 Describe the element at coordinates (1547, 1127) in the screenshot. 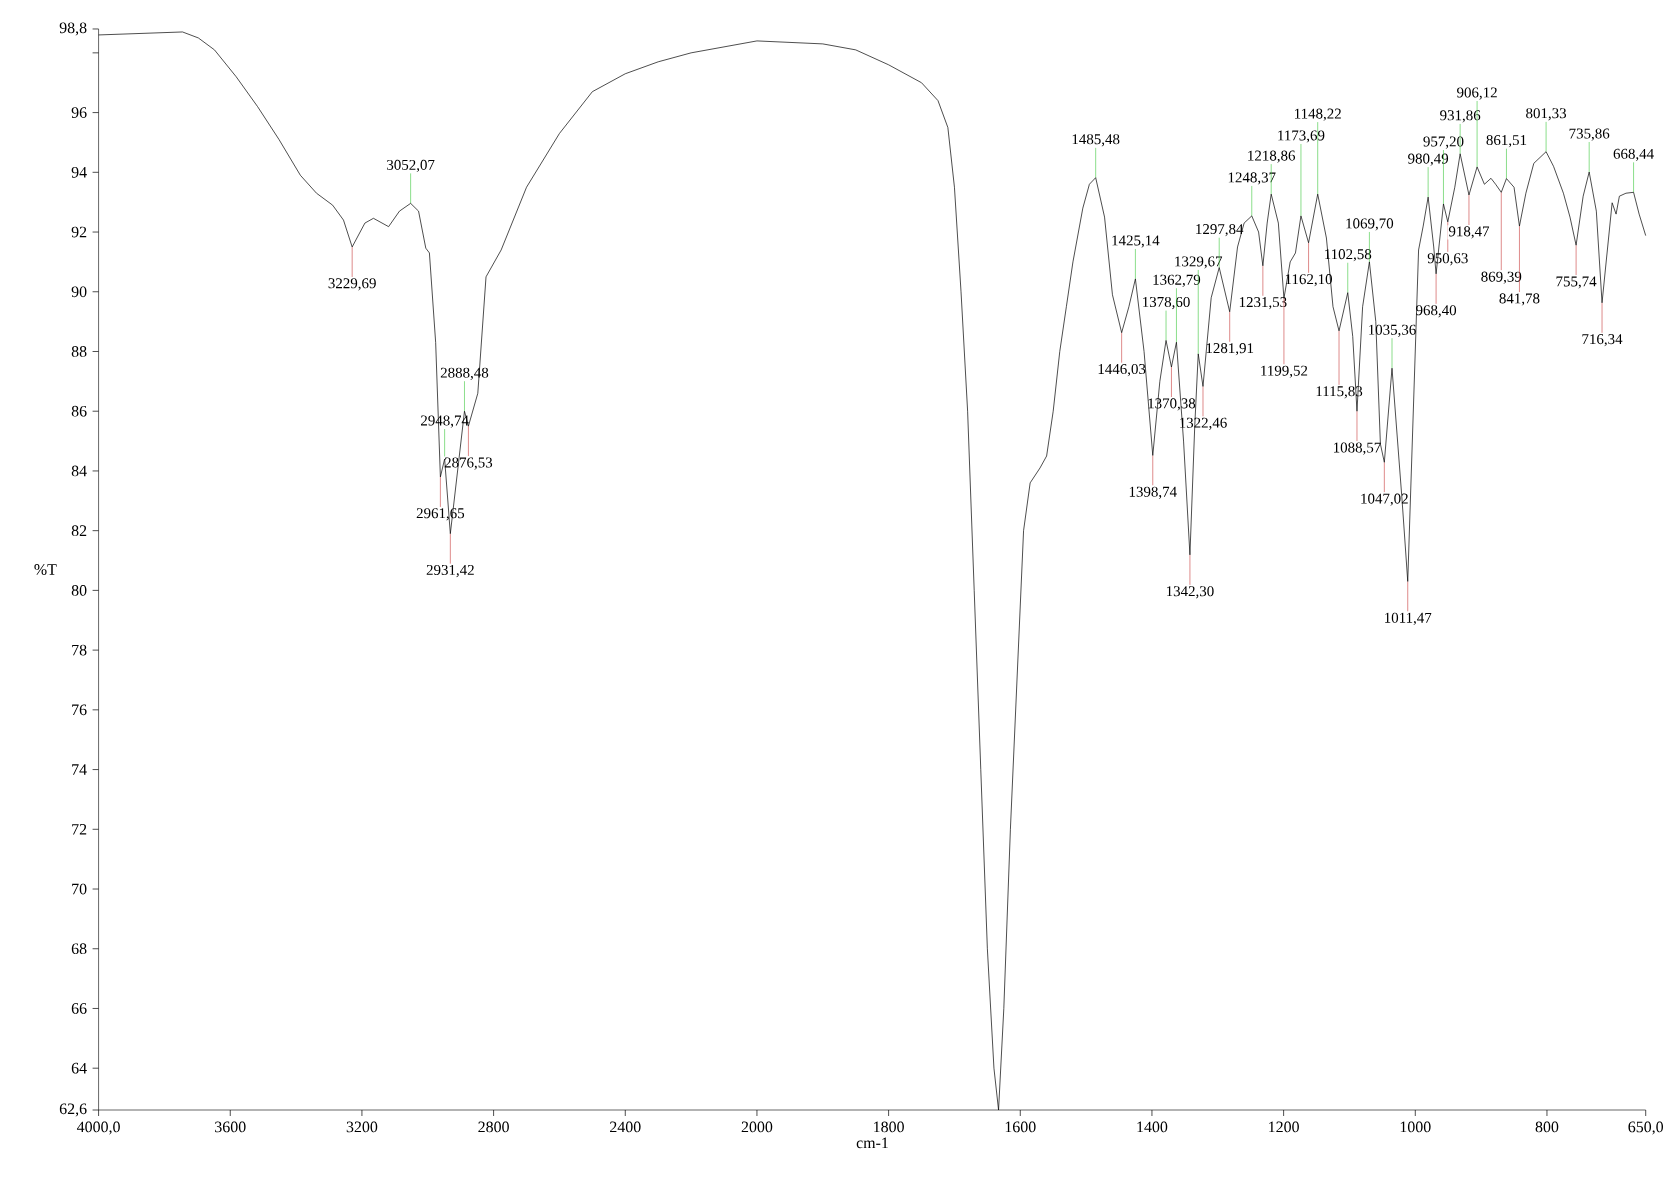

I see `x-tick-label: 800` at that location.